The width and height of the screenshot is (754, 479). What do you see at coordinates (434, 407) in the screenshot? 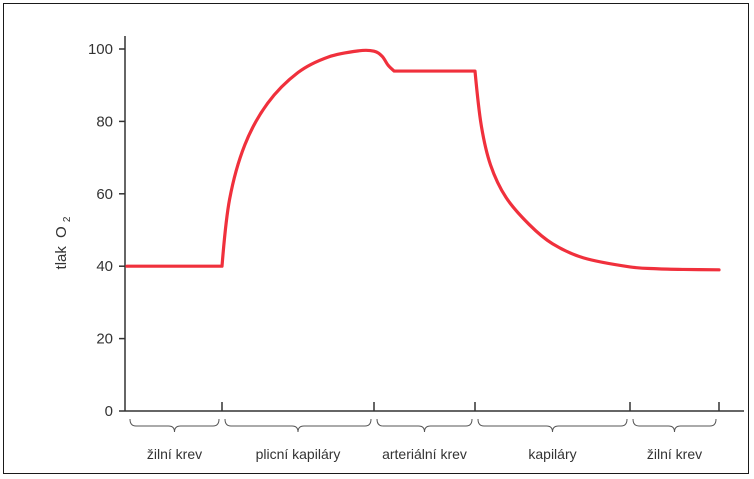
I see `x-axis` at bounding box center [434, 407].